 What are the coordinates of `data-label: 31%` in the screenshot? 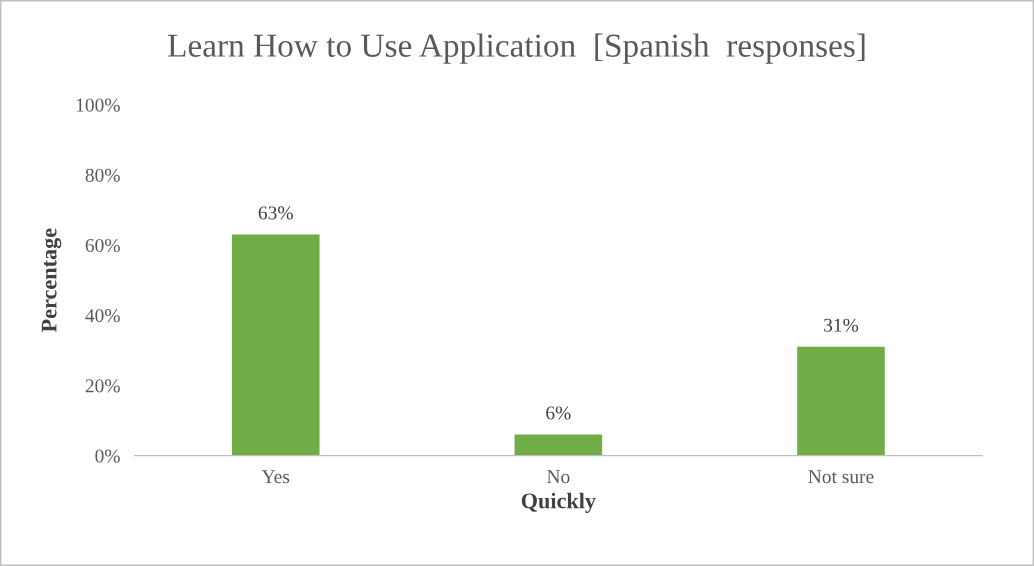 It's located at (841, 325).